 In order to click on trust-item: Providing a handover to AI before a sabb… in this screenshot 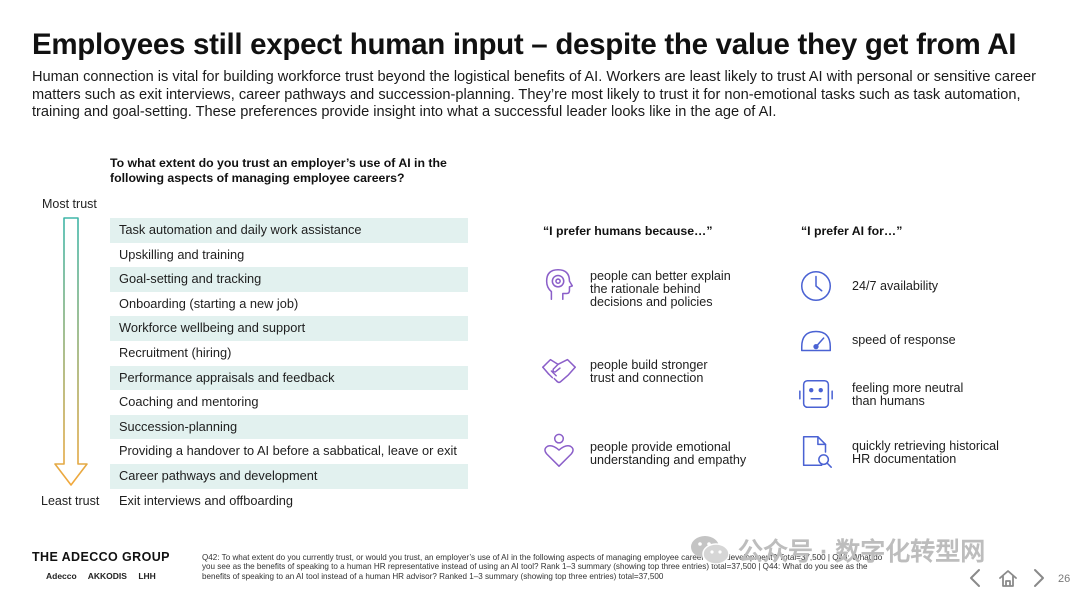, I will do `click(288, 451)`.